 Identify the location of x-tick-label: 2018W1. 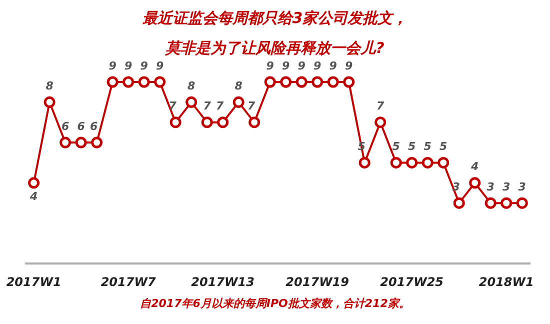
(506, 281).